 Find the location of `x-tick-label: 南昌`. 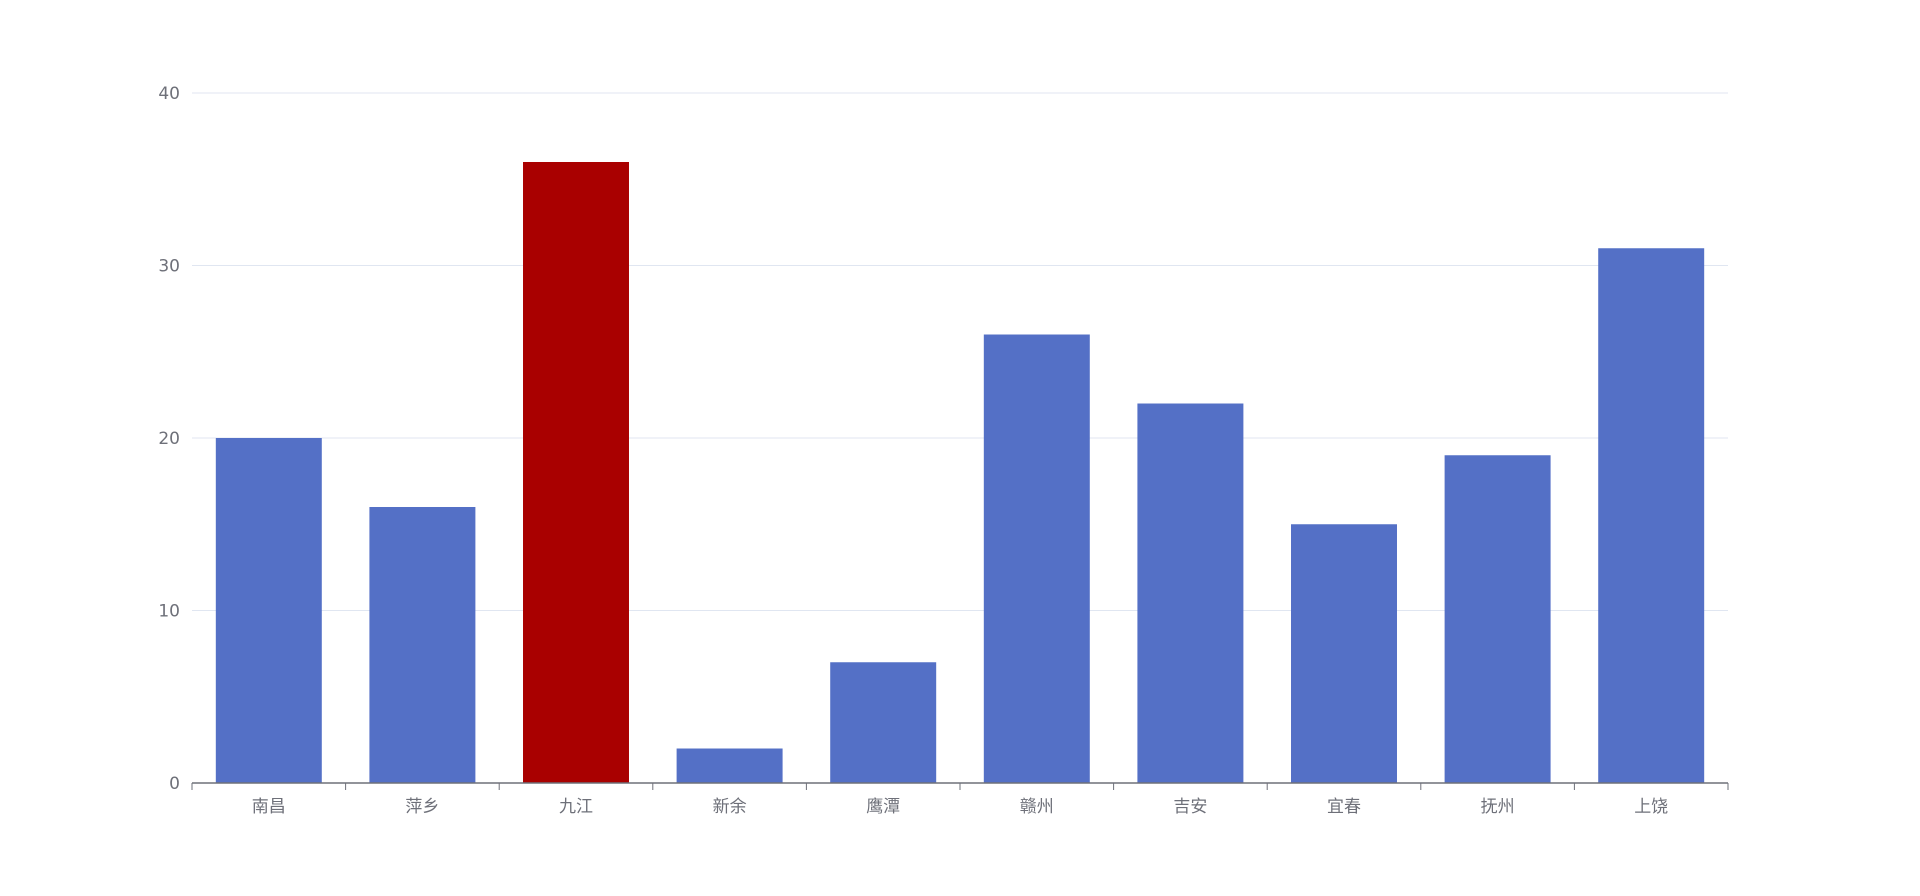

x-tick-label: 南昌 is located at coordinates (269, 807).